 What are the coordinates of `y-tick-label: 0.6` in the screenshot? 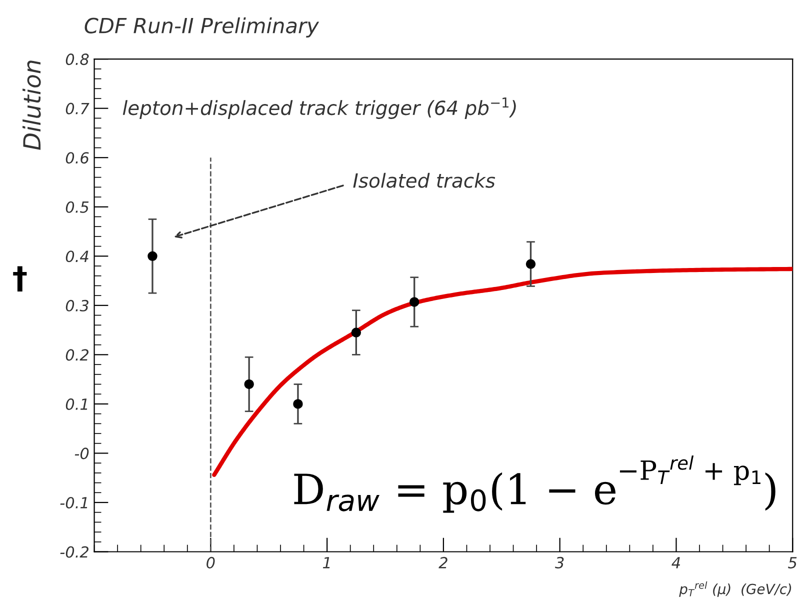 It's located at (77, 158).